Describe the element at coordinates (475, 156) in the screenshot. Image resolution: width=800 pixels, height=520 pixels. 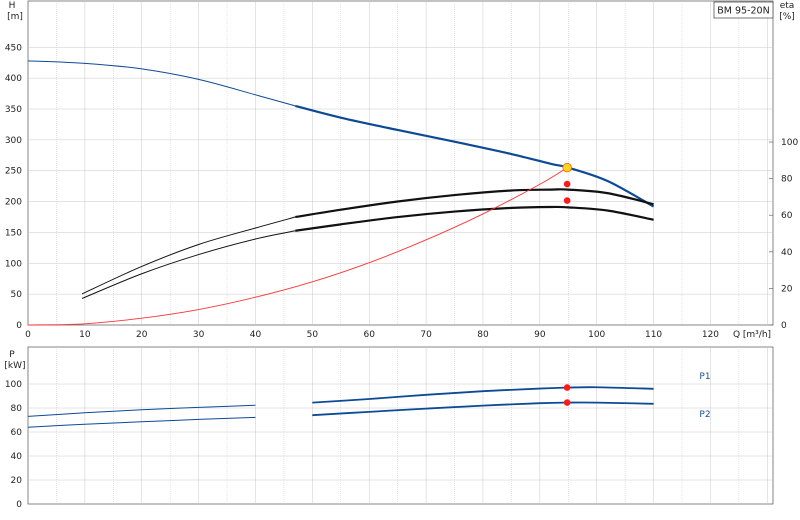
I see `head-curve-thick` at that location.